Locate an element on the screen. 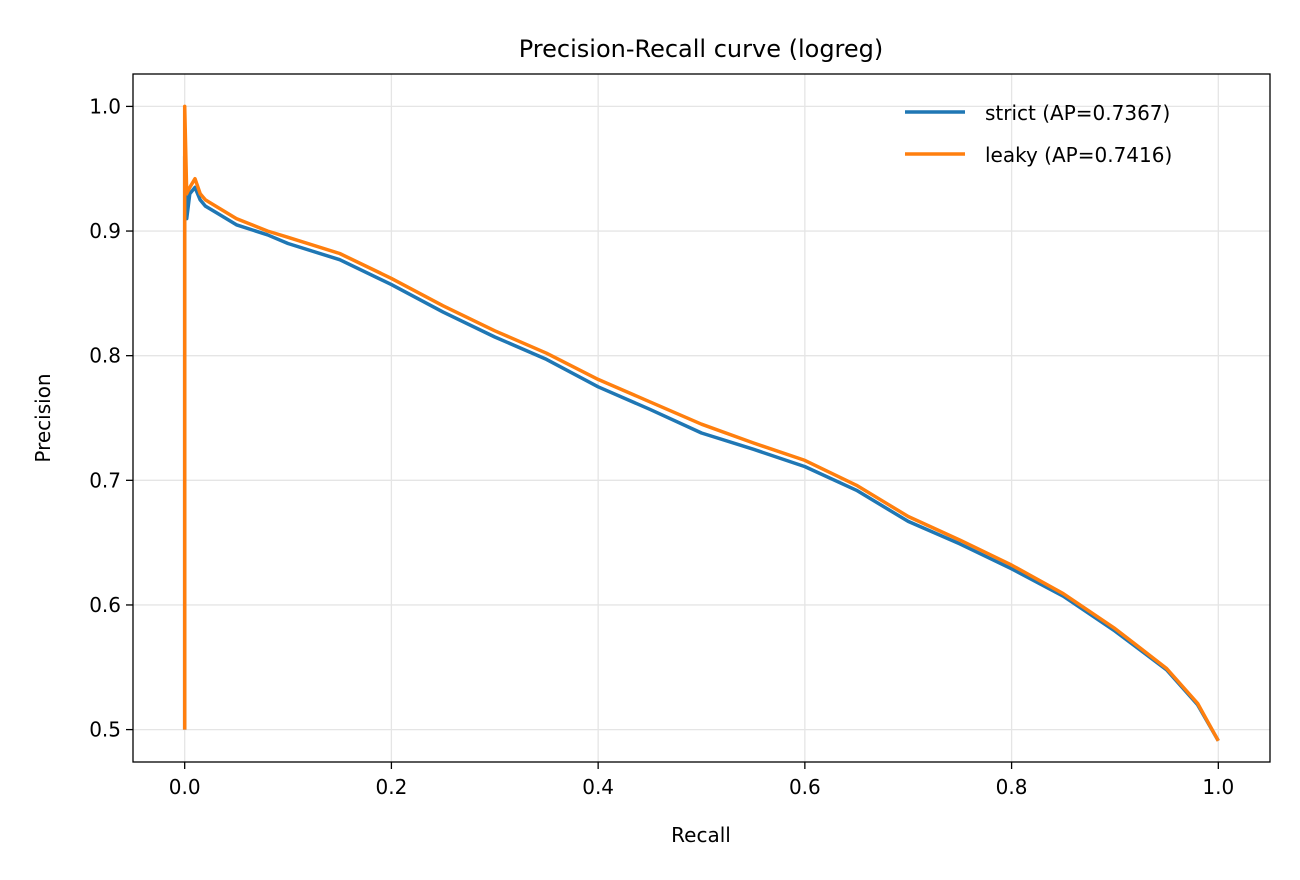  y-axis-label: Precision is located at coordinates (43, 417).